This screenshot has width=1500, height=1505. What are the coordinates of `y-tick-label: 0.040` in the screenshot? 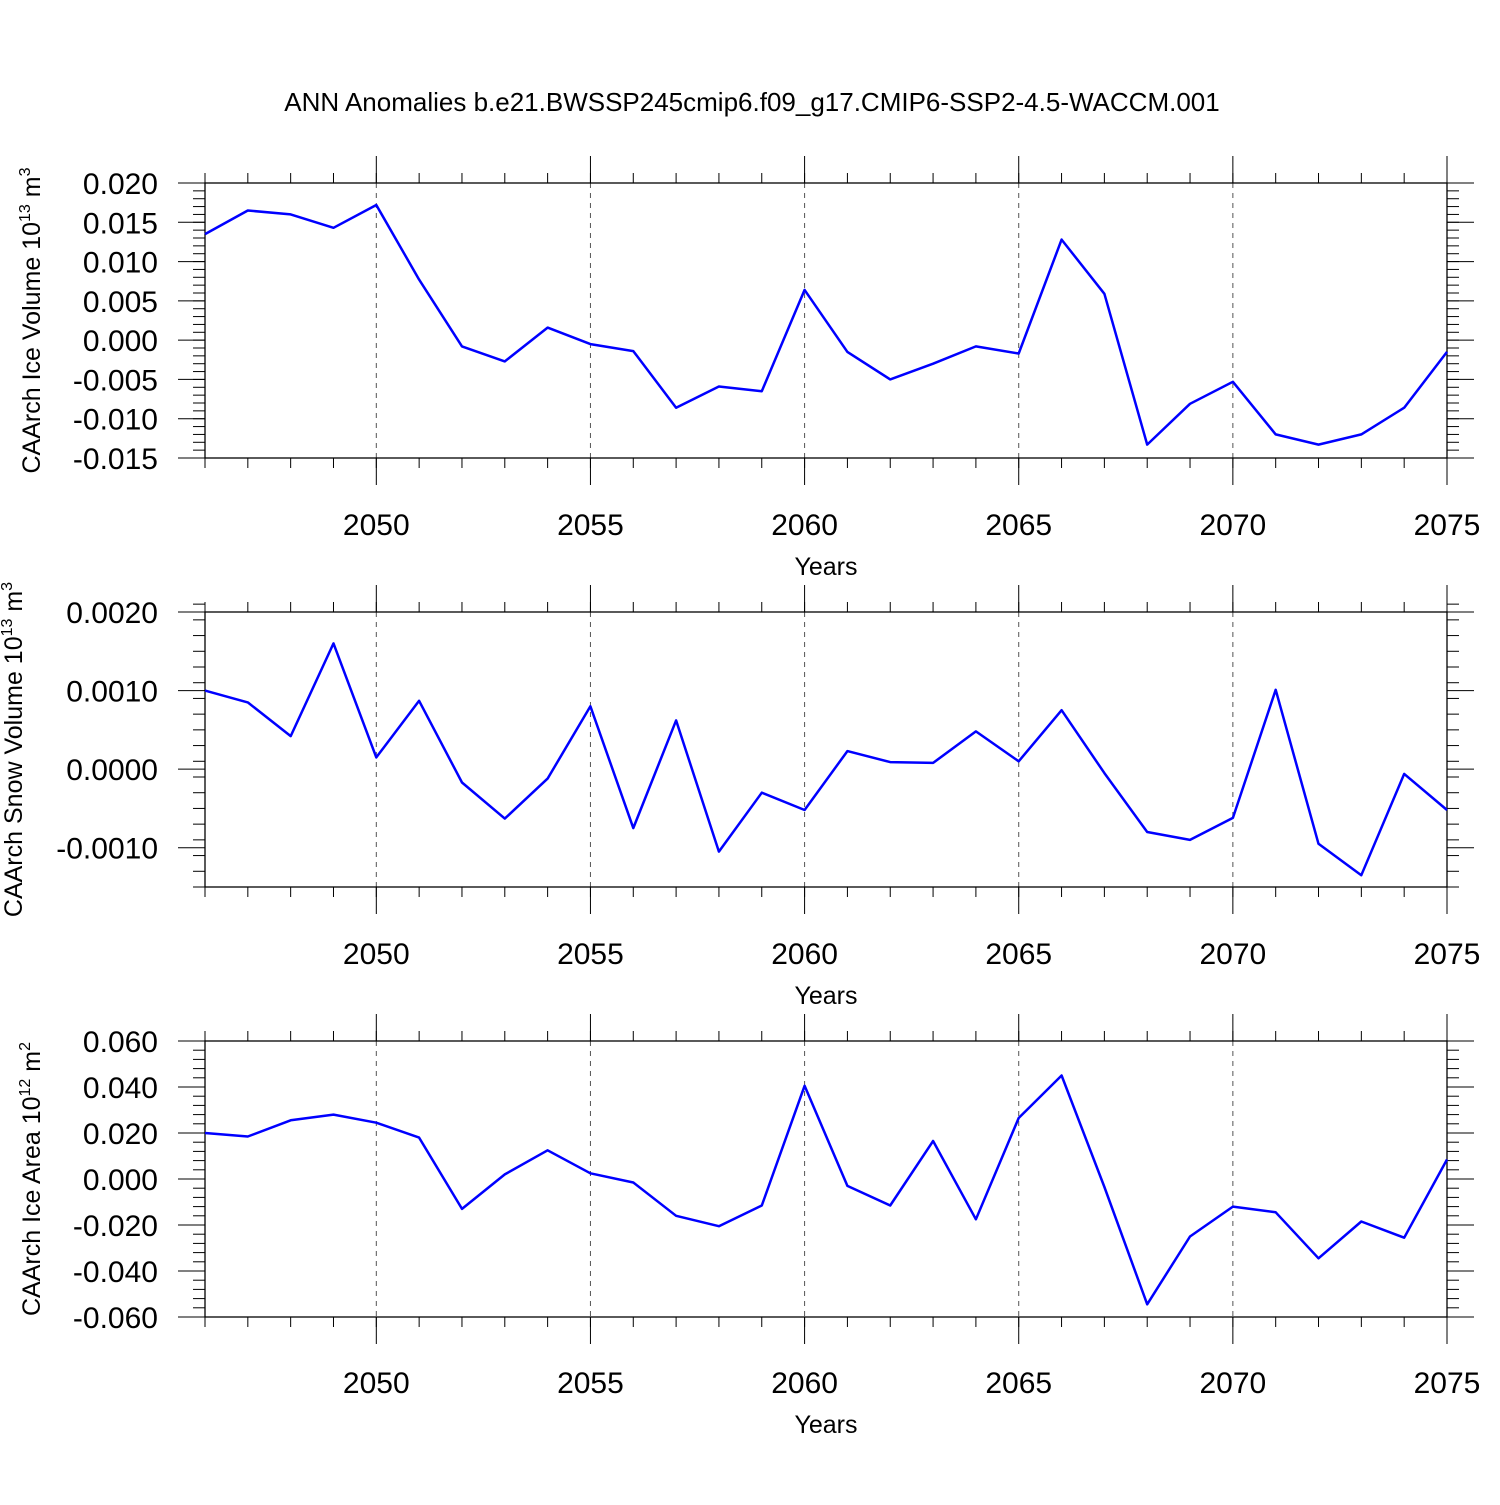 It's located at (120, 1088).